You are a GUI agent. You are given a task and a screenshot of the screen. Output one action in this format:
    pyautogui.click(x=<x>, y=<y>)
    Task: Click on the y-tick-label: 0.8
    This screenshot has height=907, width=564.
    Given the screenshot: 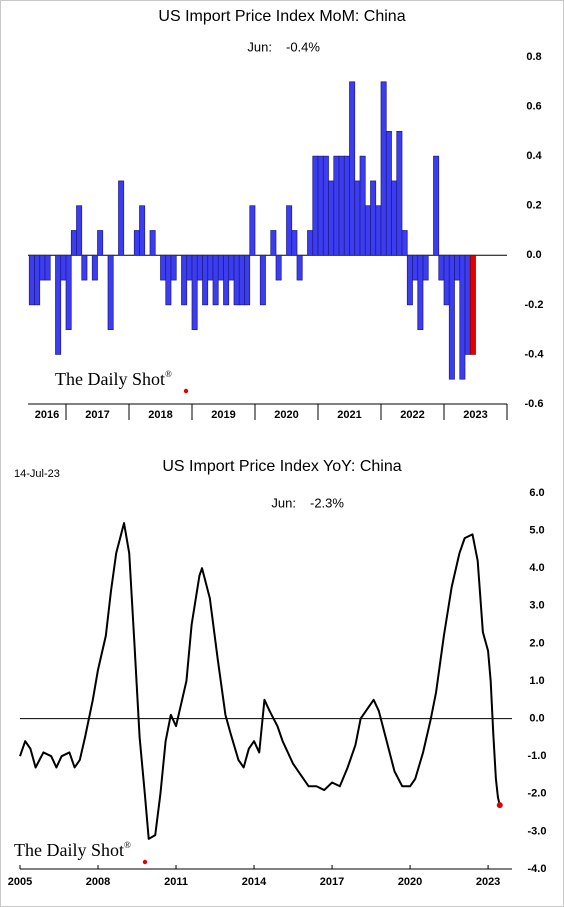 What is the action you would take?
    pyautogui.click(x=533, y=57)
    